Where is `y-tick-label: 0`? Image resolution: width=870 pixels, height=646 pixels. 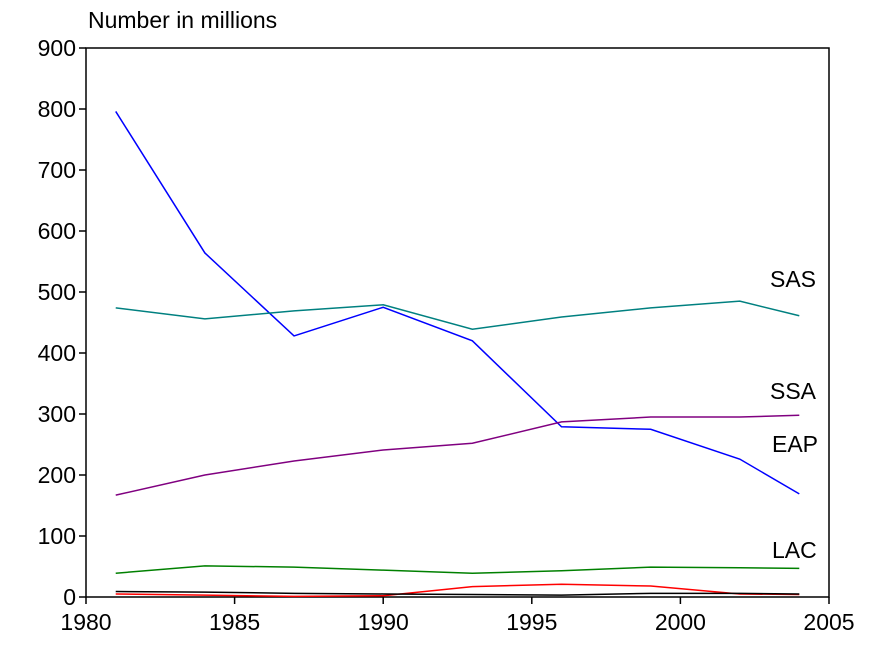
y-tick-label: 0 is located at coordinates (69, 597).